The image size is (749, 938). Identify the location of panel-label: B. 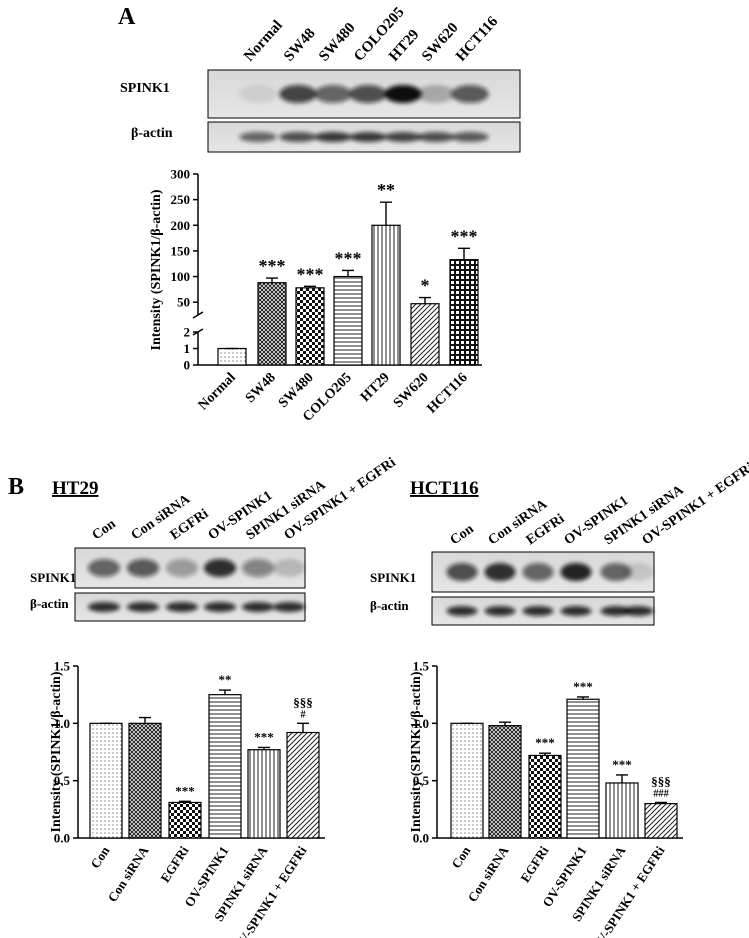
(16, 487).